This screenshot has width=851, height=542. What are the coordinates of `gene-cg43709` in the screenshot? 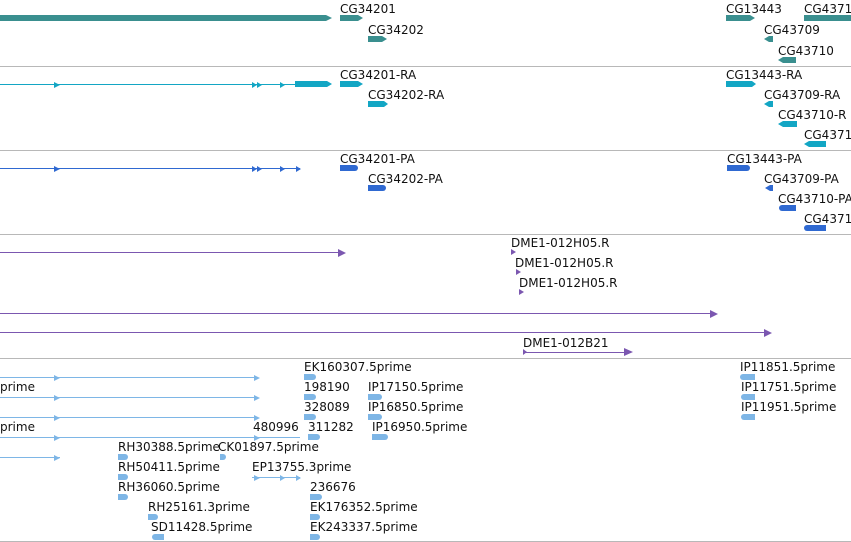 It's located at (771, 39).